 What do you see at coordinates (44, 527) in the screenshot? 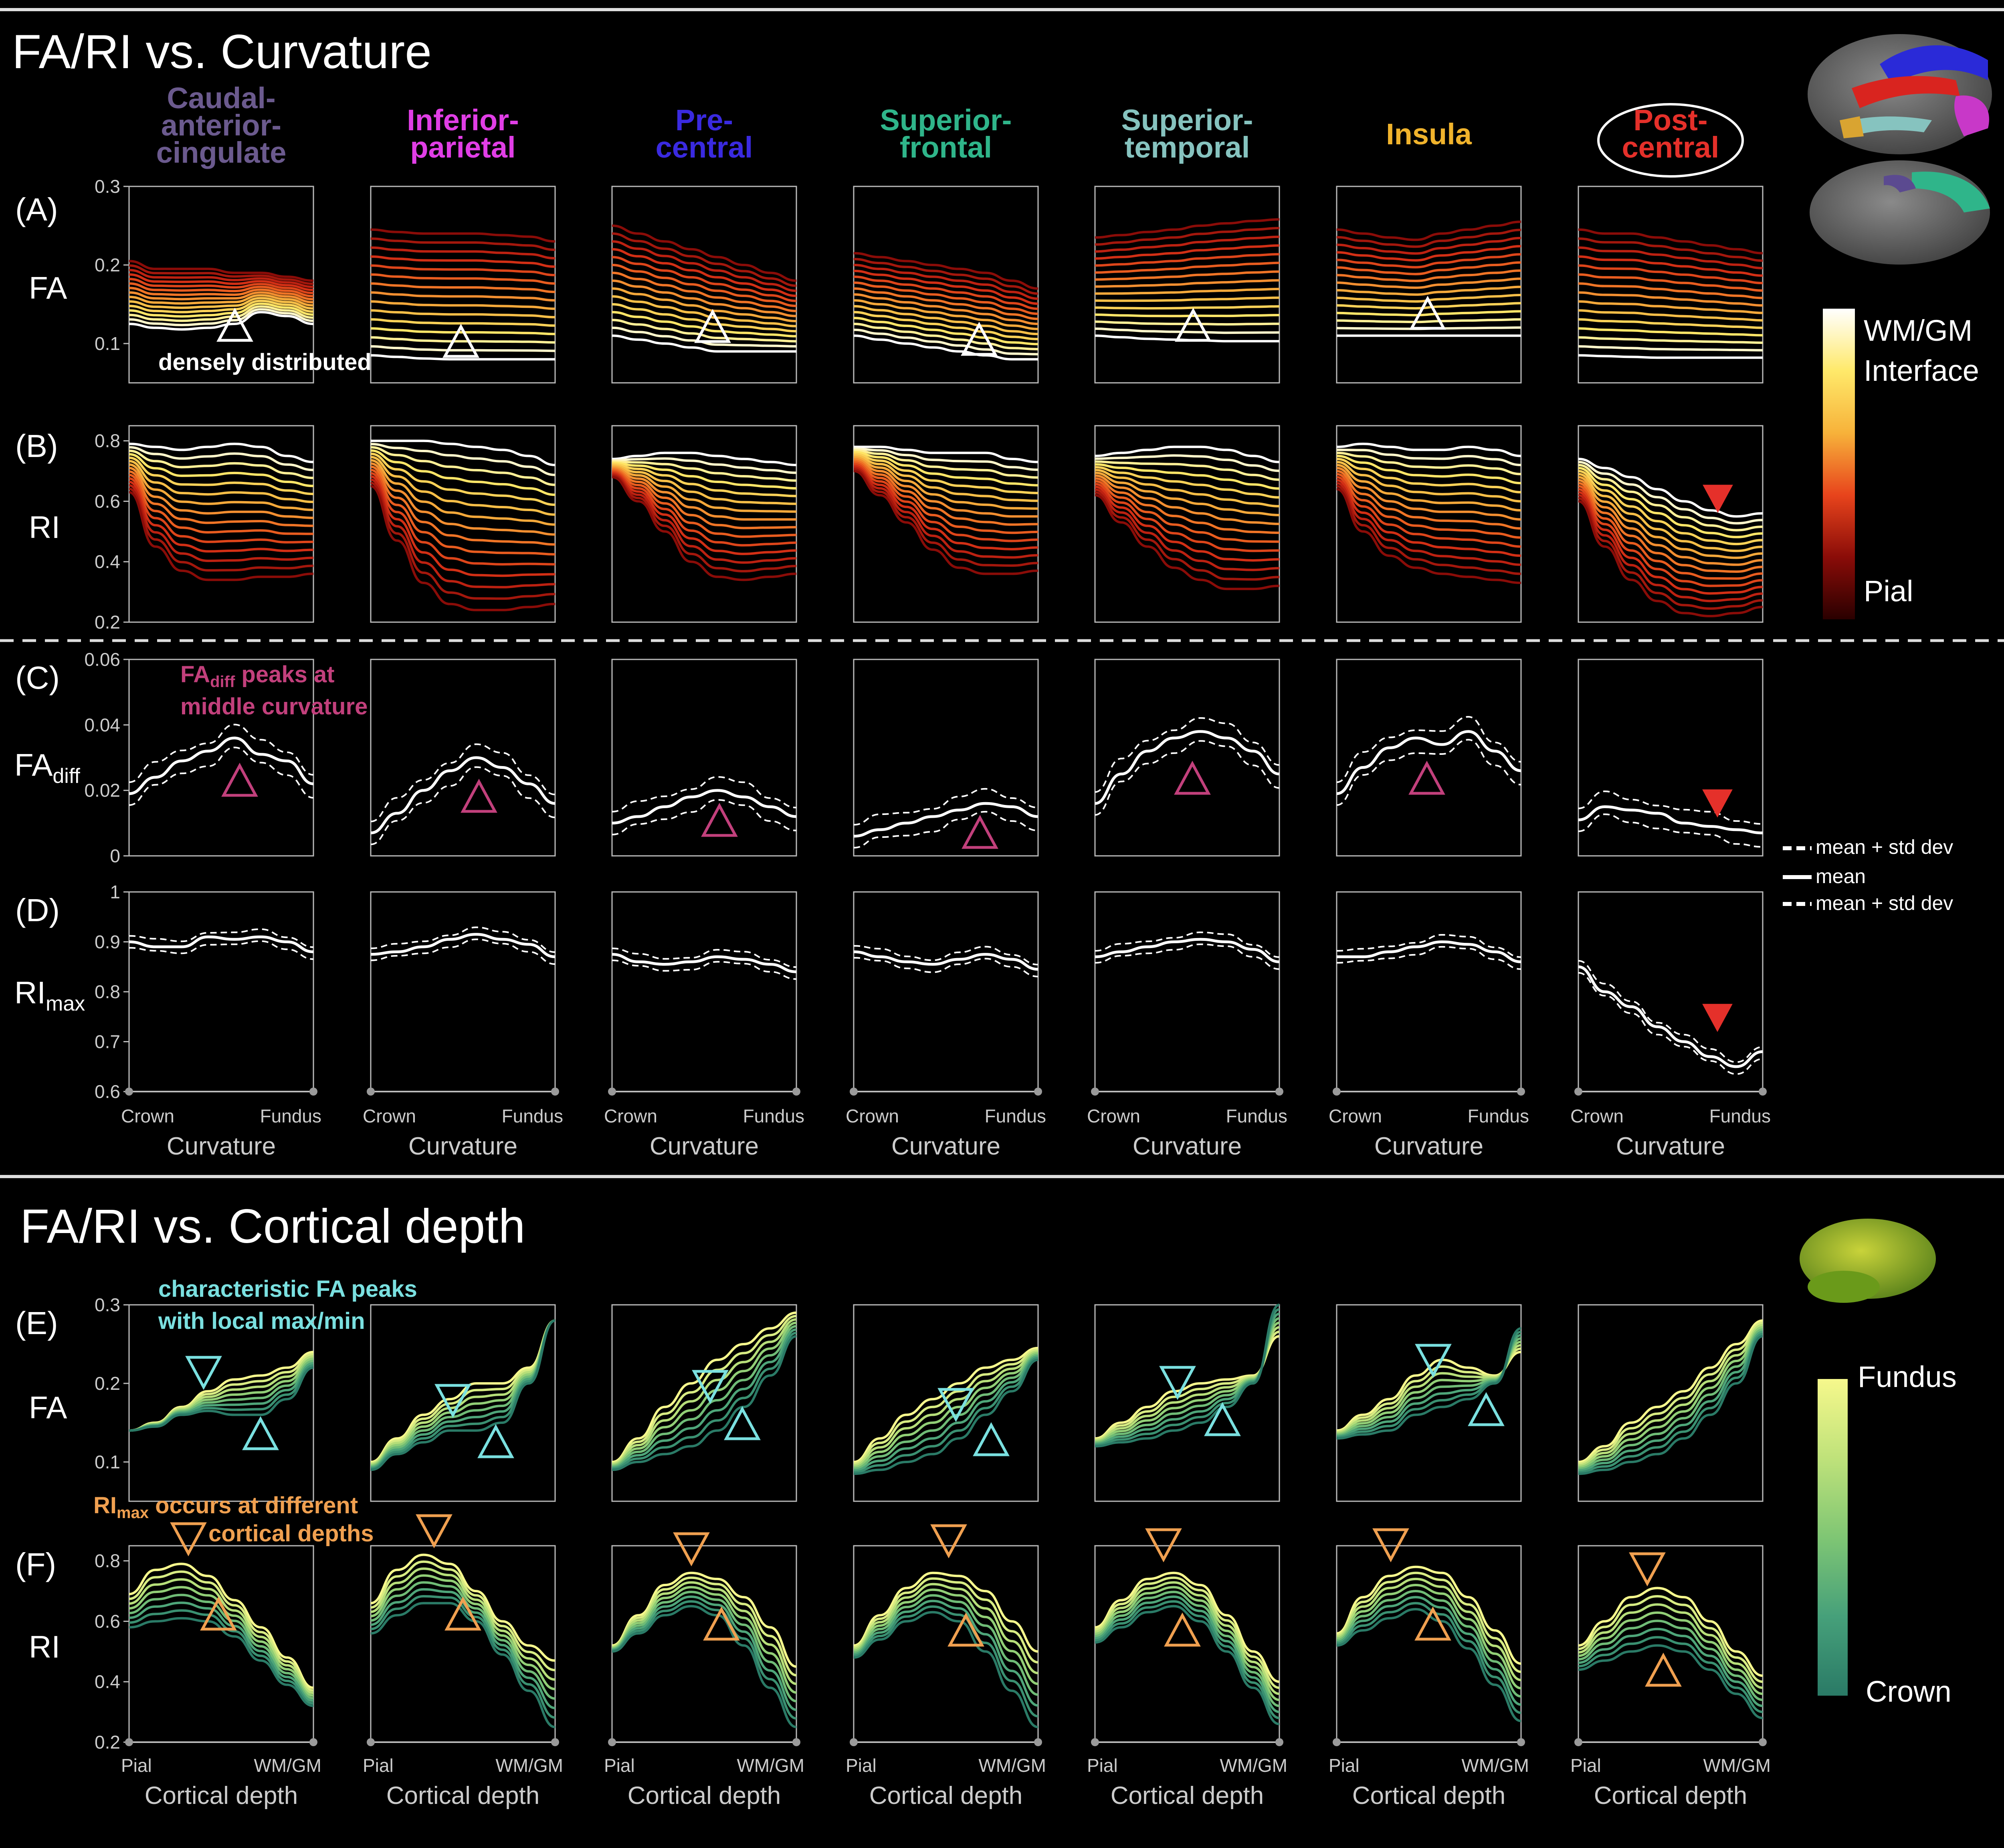
I see `row-measure-B: RI` at bounding box center [44, 527].